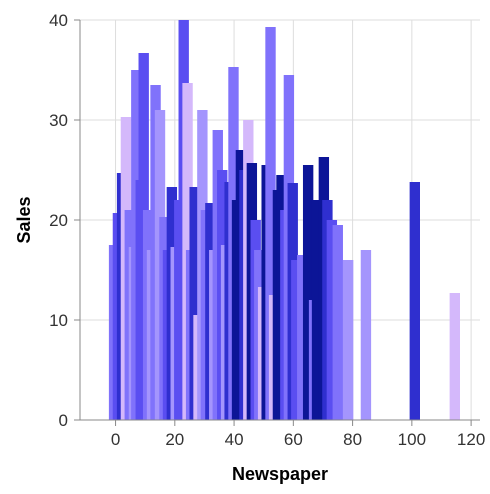 The height and width of the screenshot is (494, 490). I want to click on y-tick-label: 30, so click(58, 120).